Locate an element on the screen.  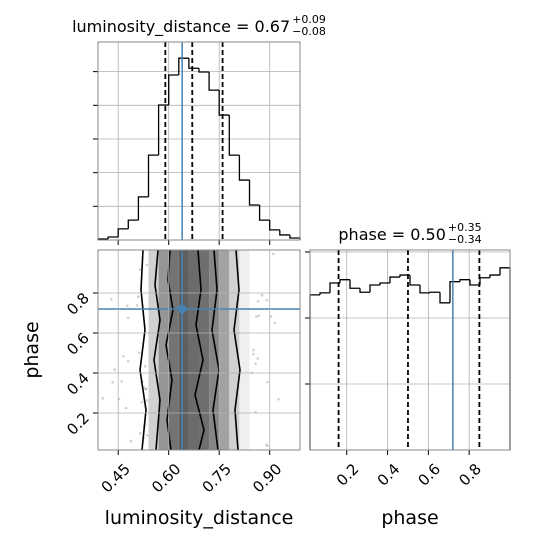
title-upper: +0.09 is located at coordinates (309, 19).